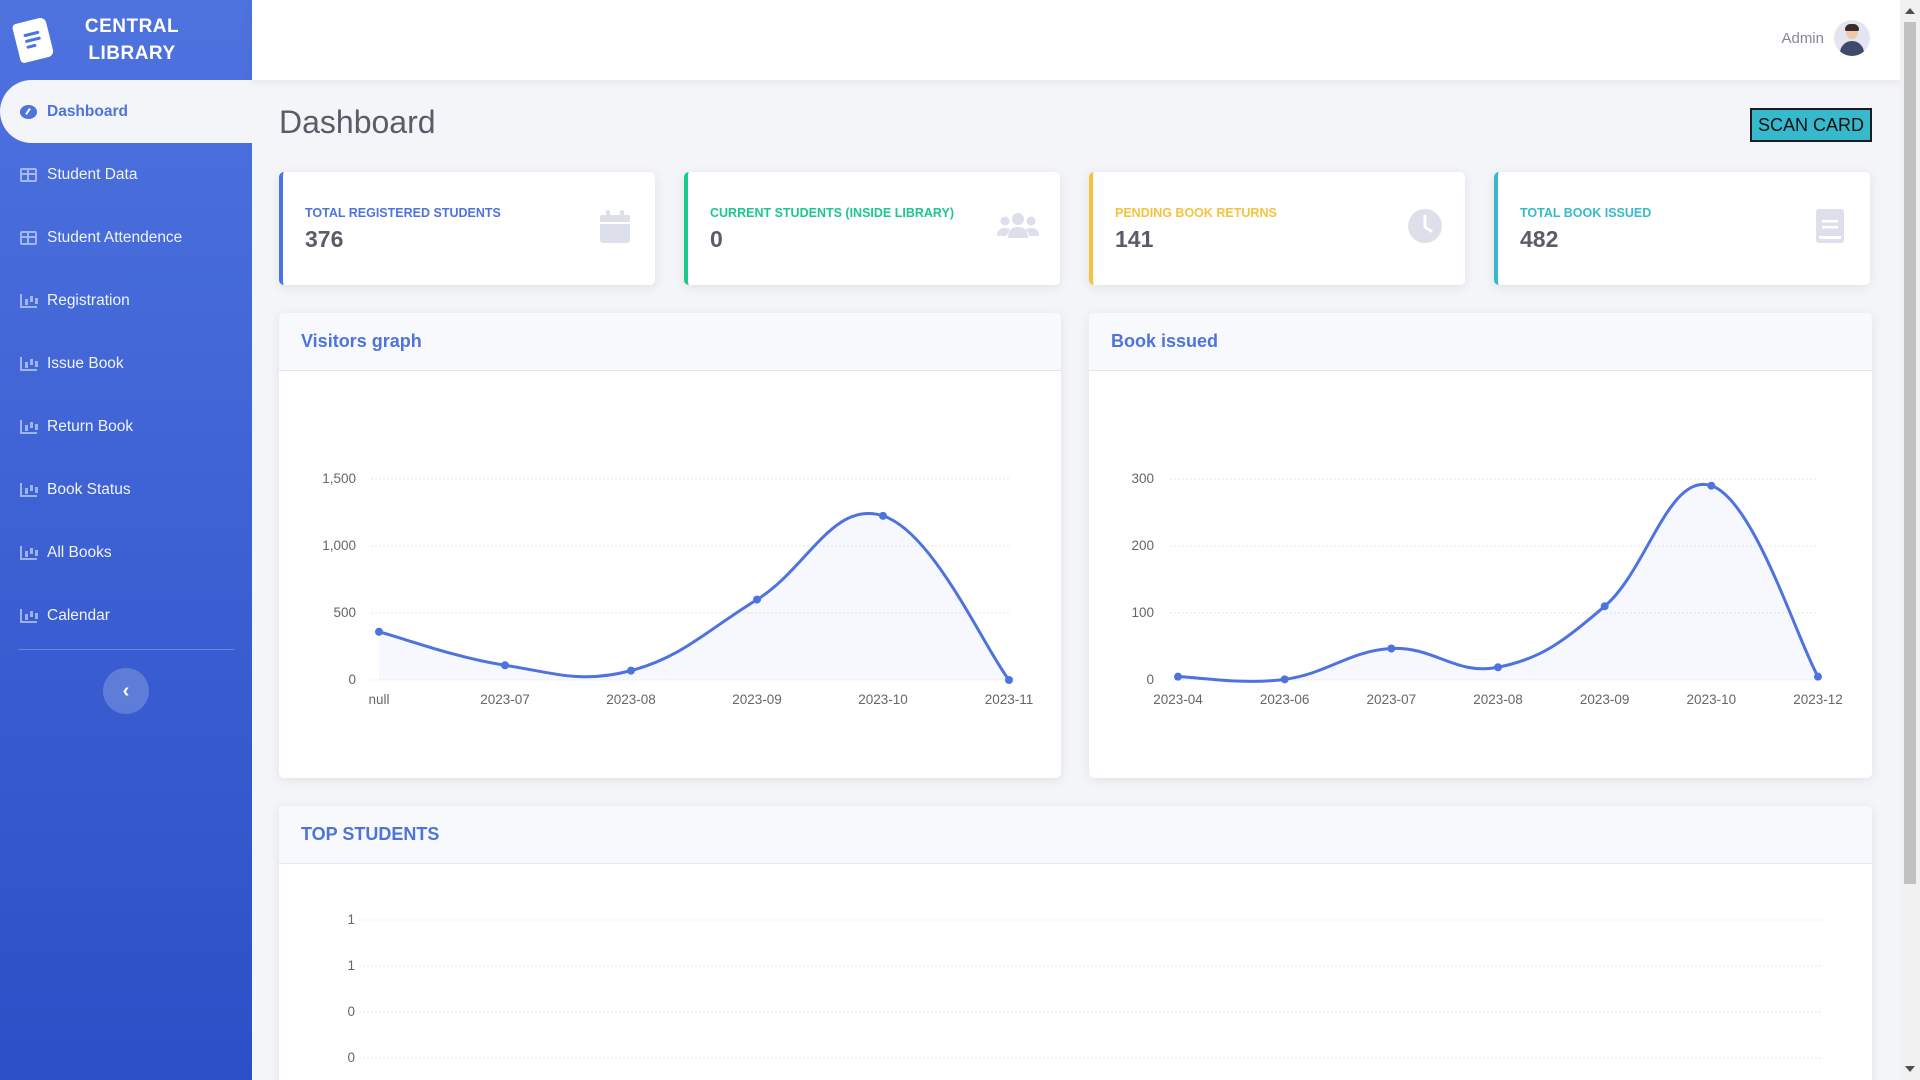 This screenshot has width=1920, height=1080. Describe the element at coordinates (1682, 228) in the screenshot. I see `stat-card-total-issued: TOTAL BOOK ISSUED 482` at that location.